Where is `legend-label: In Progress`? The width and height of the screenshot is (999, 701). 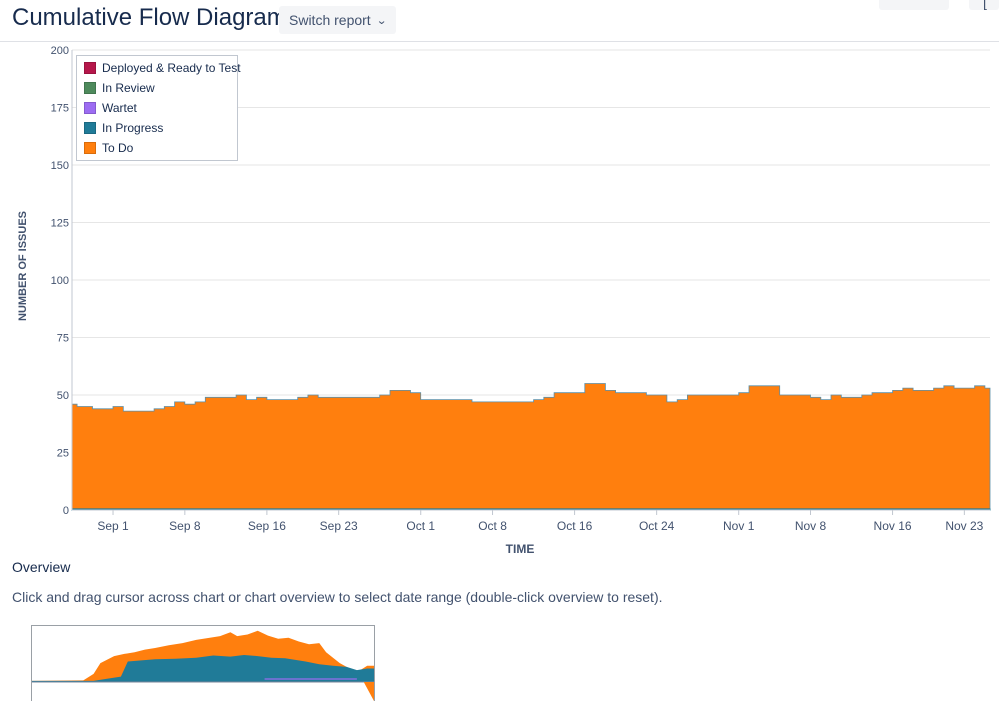 legend-label: In Progress is located at coordinates (133, 128).